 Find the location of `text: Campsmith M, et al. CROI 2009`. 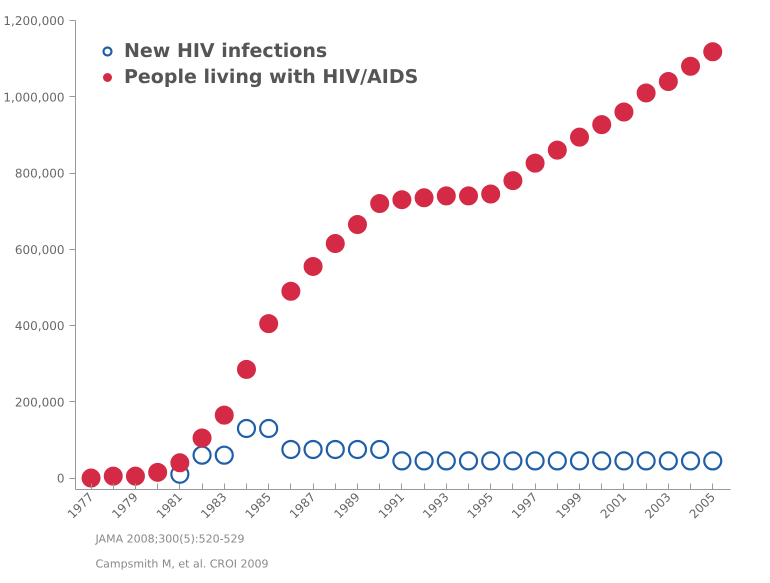

text: Campsmith M, et al. CROI 2009 is located at coordinates (182, 564).